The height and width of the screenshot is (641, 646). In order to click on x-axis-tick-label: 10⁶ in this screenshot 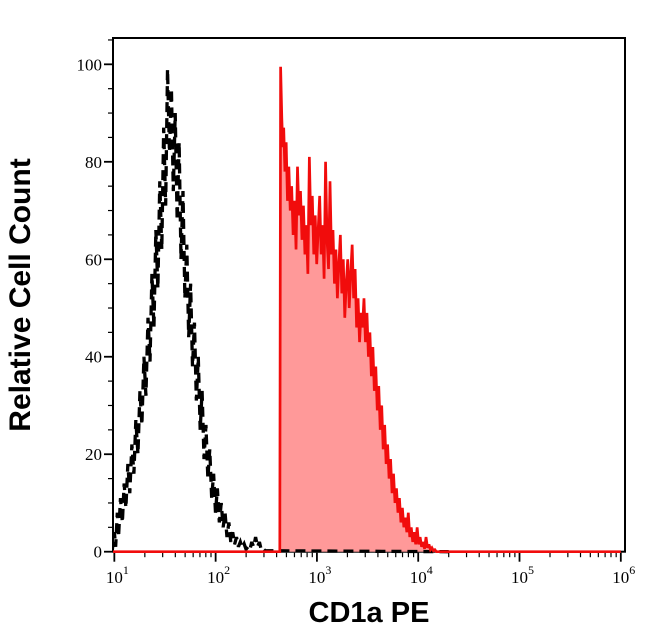, I will do `click(623, 575)`.